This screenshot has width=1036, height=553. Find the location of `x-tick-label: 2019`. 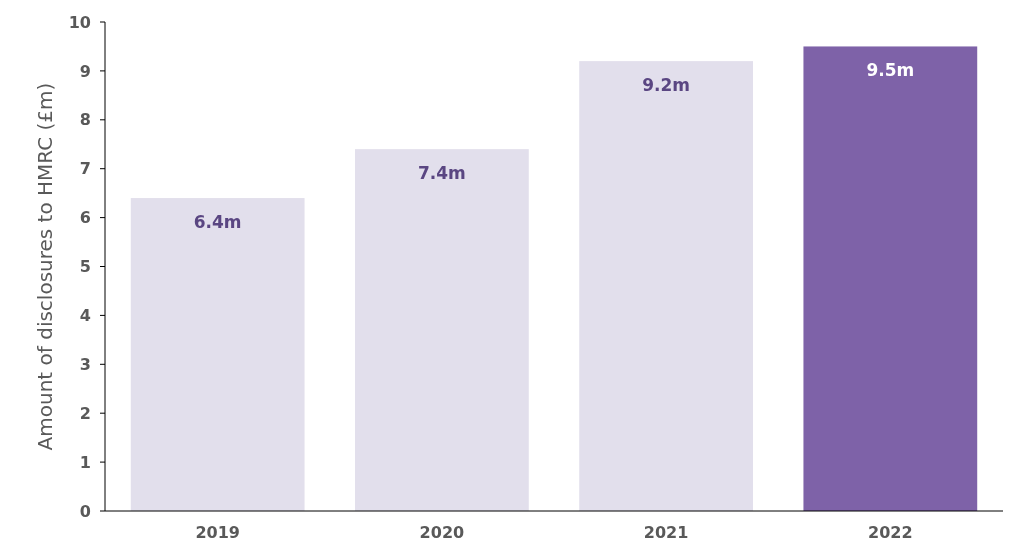

x-tick-label: 2019 is located at coordinates (217, 532).